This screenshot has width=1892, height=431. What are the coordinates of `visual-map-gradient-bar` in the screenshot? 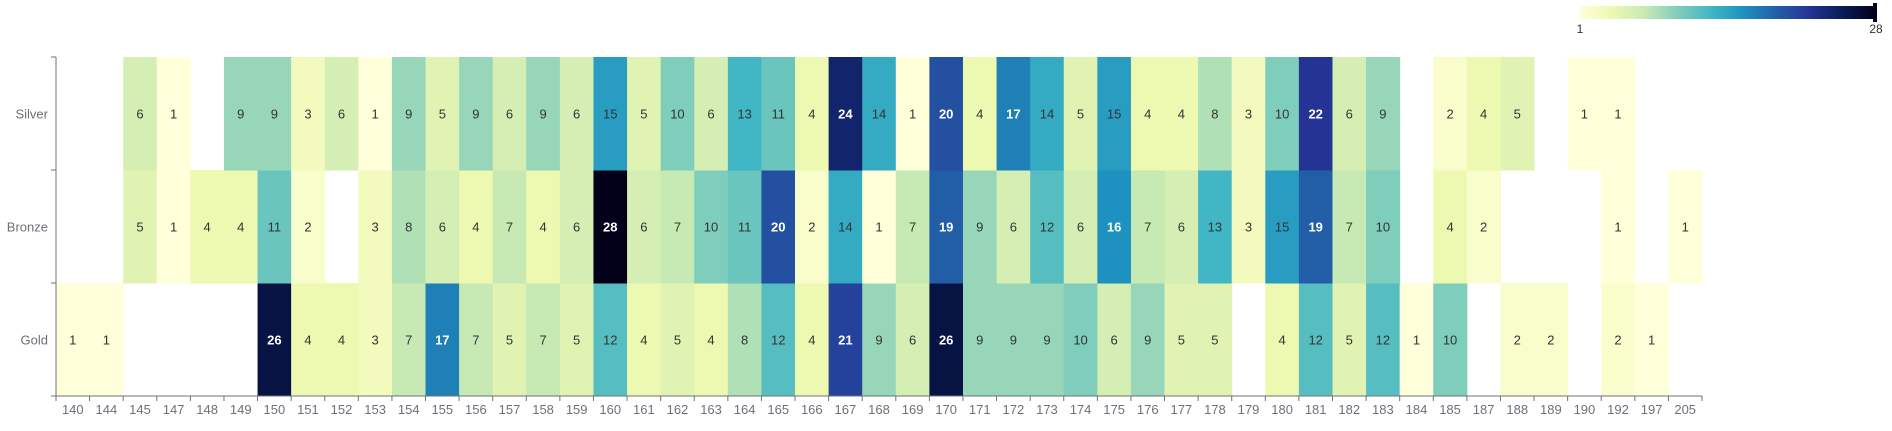 It's located at (1727, 12).